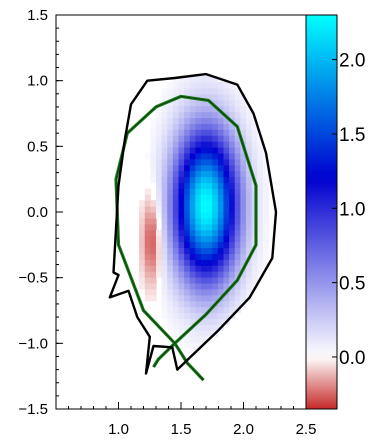  Describe the element at coordinates (352, 61) in the screenshot. I see `colorbar-tick-label: 2.0` at that location.